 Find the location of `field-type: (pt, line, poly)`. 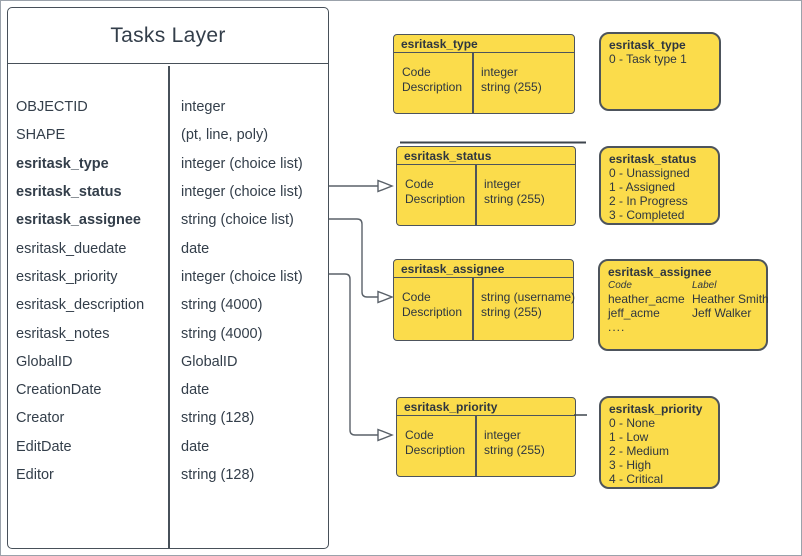

field-type: (pt, line, poly) is located at coordinates (225, 135).